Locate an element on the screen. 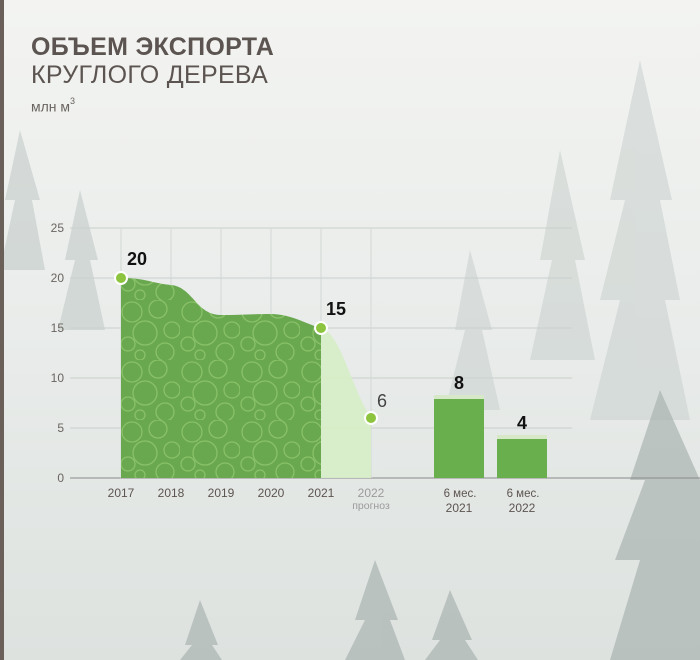 Image resolution: width=700 pixels, height=660 pixels. forecast-sublabel: прогноз is located at coordinates (371, 506).